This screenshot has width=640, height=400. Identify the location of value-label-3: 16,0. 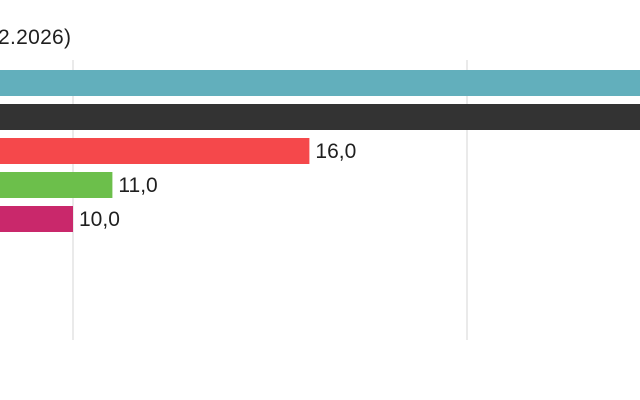
(335, 151).